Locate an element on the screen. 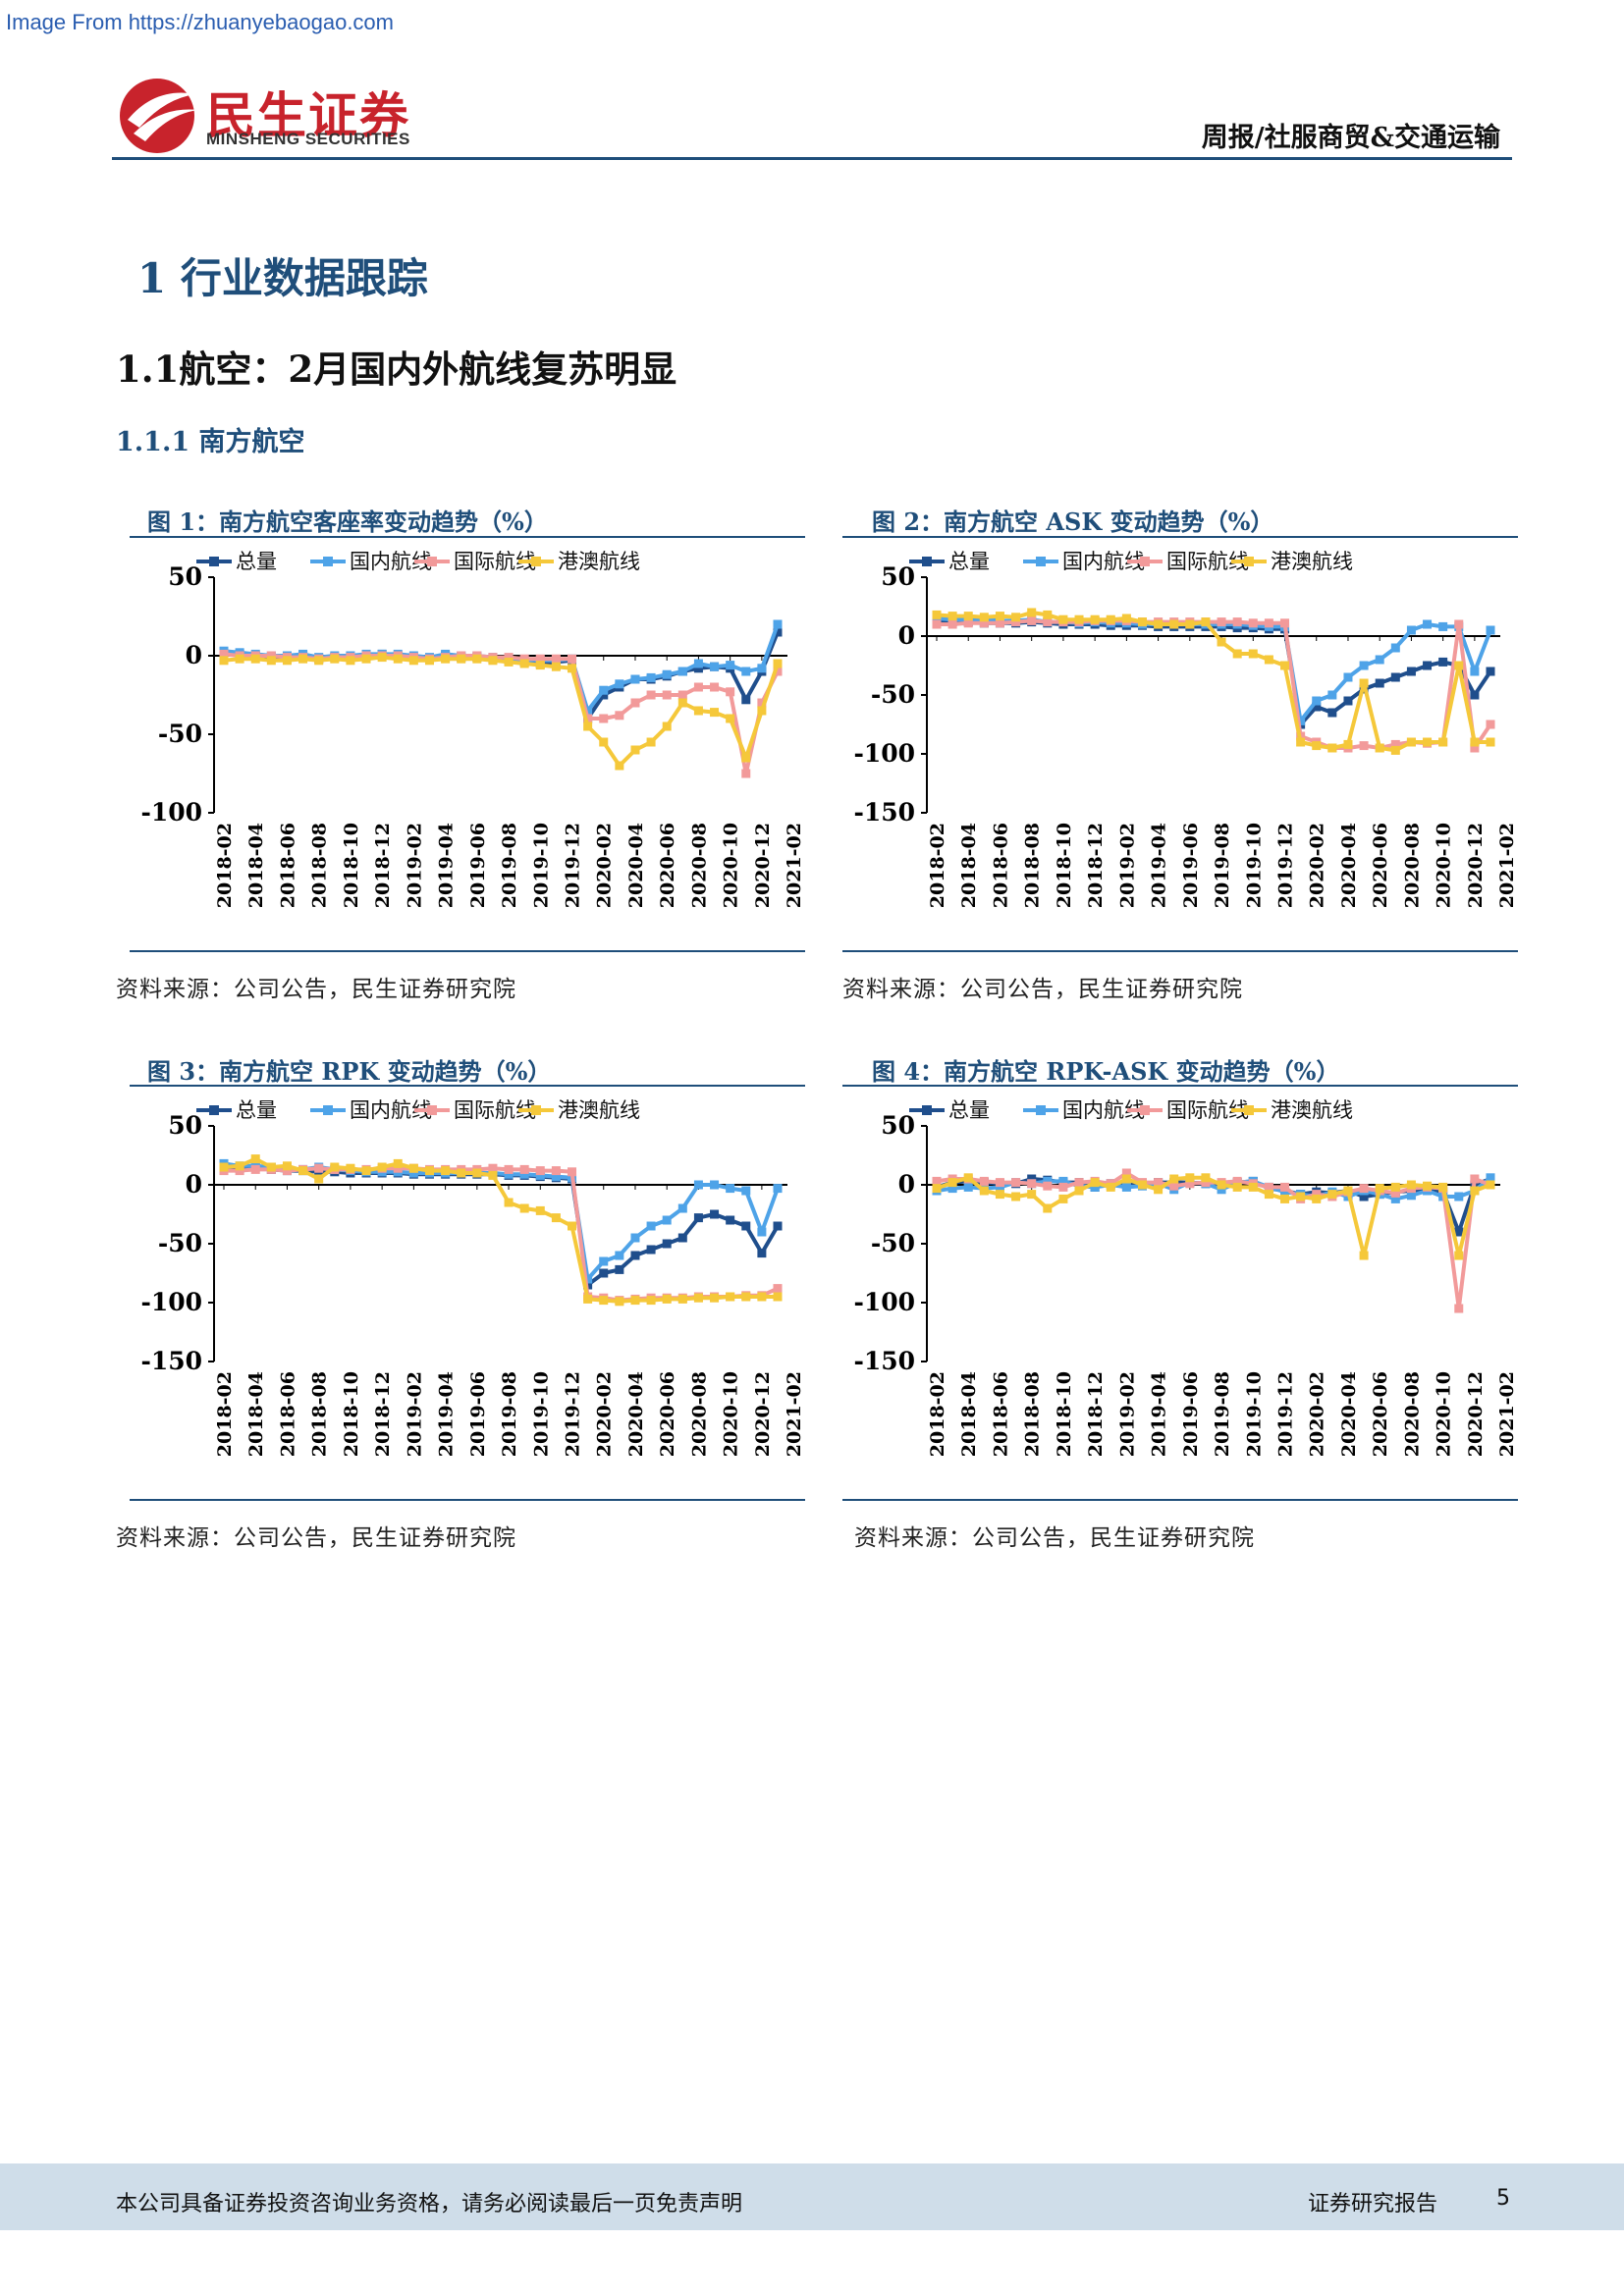 The width and height of the screenshot is (1624, 2296). header-category: 周报/社服商贸&交通运输 is located at coordinates (1350, 138).